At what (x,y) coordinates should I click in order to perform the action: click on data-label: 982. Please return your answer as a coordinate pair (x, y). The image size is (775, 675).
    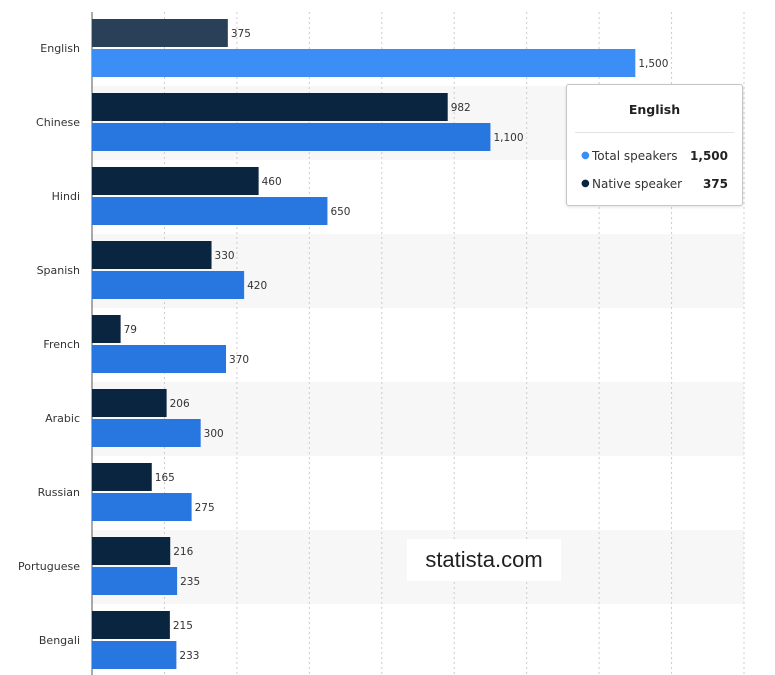
    Looking at the image, I should click on (461, 108).